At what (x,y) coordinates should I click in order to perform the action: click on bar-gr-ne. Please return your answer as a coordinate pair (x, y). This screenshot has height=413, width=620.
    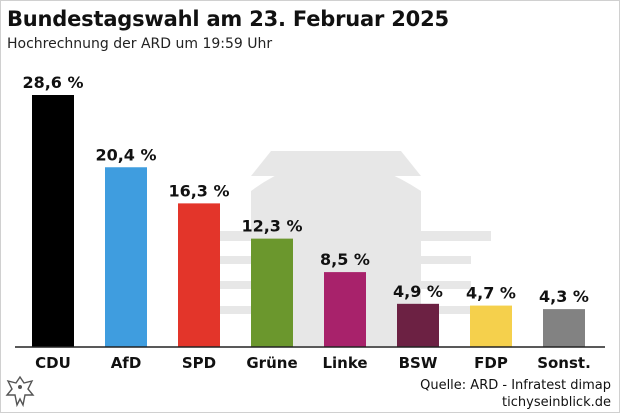
    Looking at the image, I should click on (272, 292).